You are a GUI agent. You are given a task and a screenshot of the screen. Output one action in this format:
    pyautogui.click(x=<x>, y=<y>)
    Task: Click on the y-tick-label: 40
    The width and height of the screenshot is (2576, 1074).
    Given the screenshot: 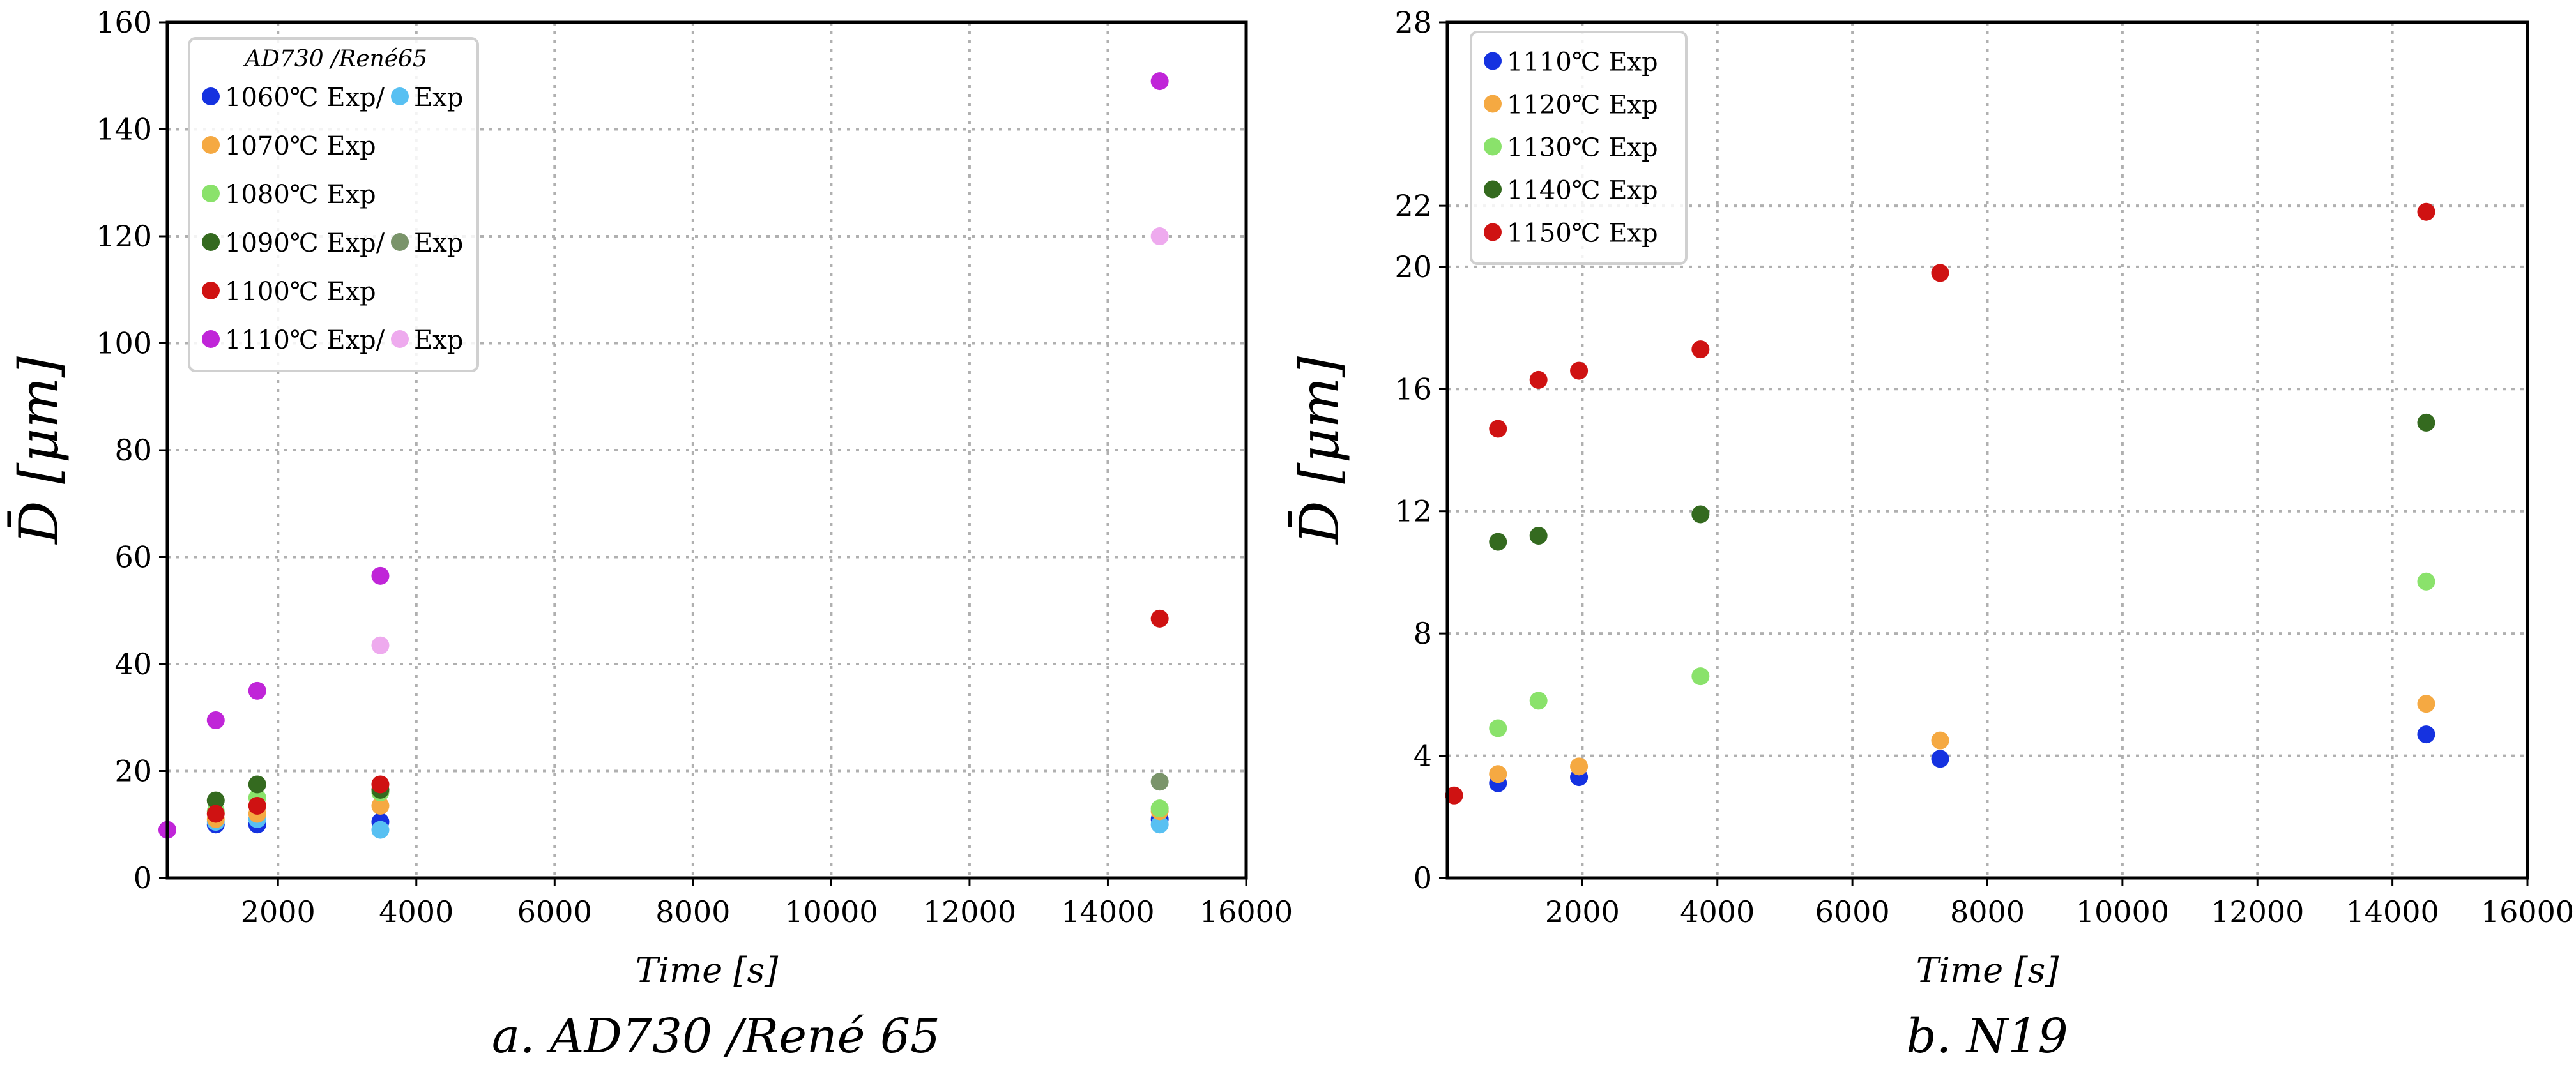 What is the action you would take?
    pyautogui.click(x=133, y=664)
    